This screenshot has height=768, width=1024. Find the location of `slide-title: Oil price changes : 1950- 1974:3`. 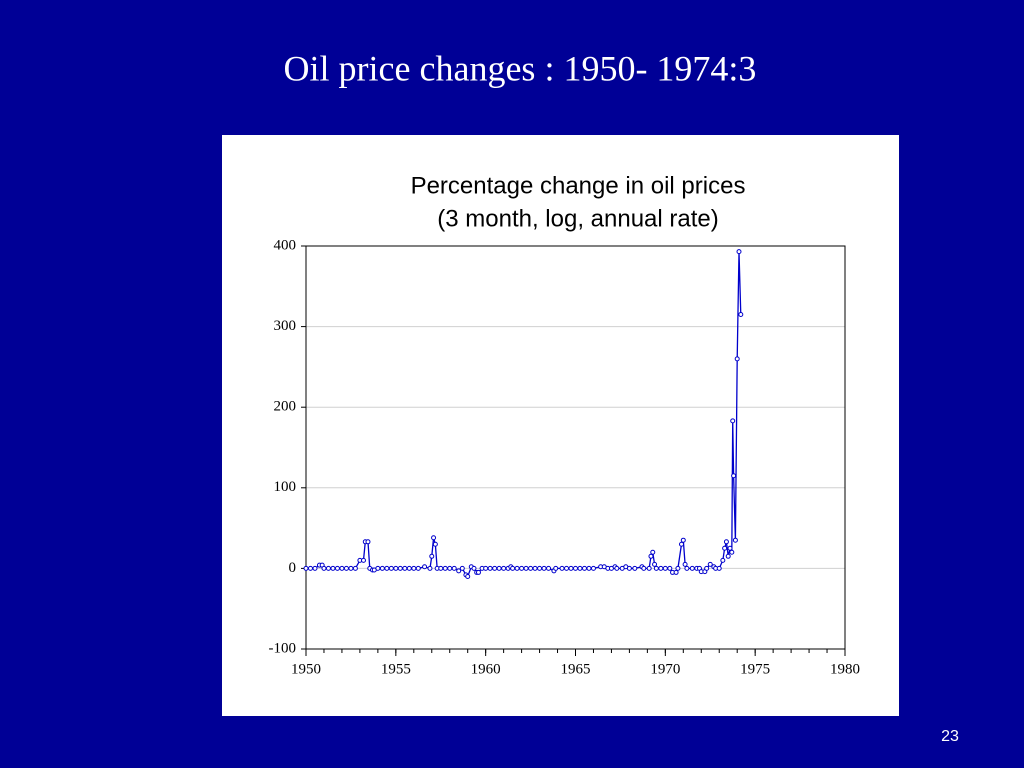

slide-title: Oil price changes : 1950- 1974:3 is located at coordinates (520, 68).